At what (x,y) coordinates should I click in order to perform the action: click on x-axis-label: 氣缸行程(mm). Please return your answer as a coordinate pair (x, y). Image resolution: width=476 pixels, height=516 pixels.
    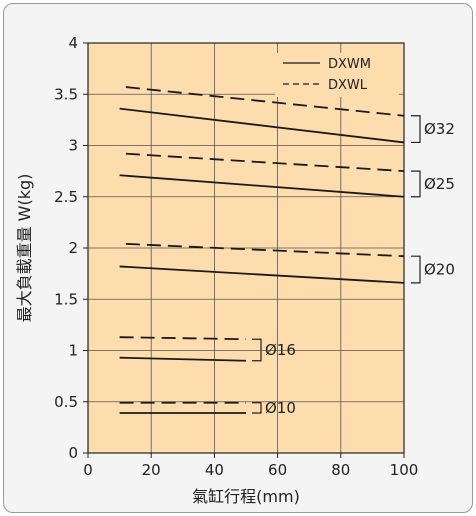
    Looking at the image, I should click on (246, 496).